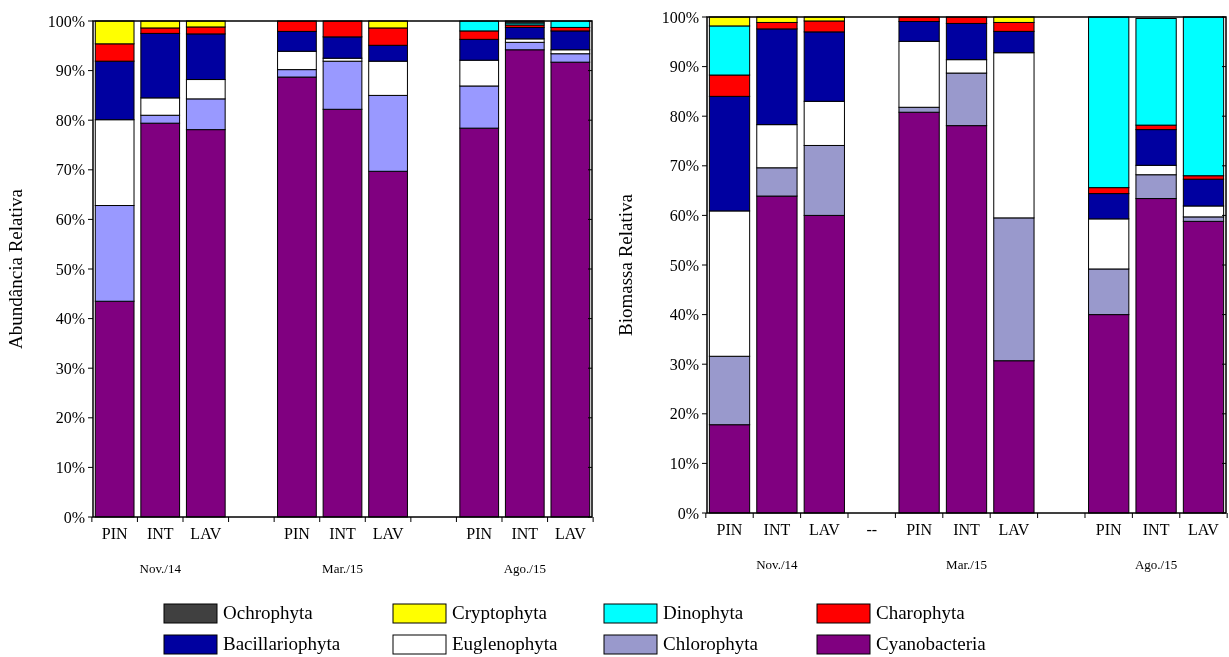 This screenshot has width=1229, height=657. Describe the element at coordinates (15, 268) in the screenshot. I see `y-axis-title: Abundância Relativa` at that location.